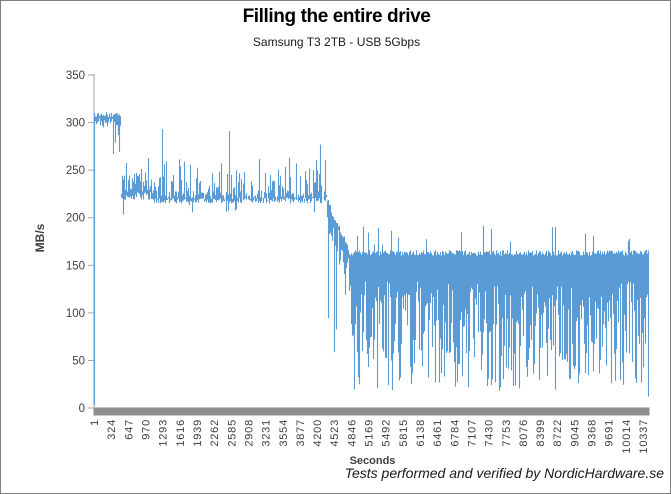 The width and height of the screenshot is (671, 494). What do you see at coordinates (524, 433) in the screenshot?
I see `x-tick-label: 8076` at bounding box center [524, 433].